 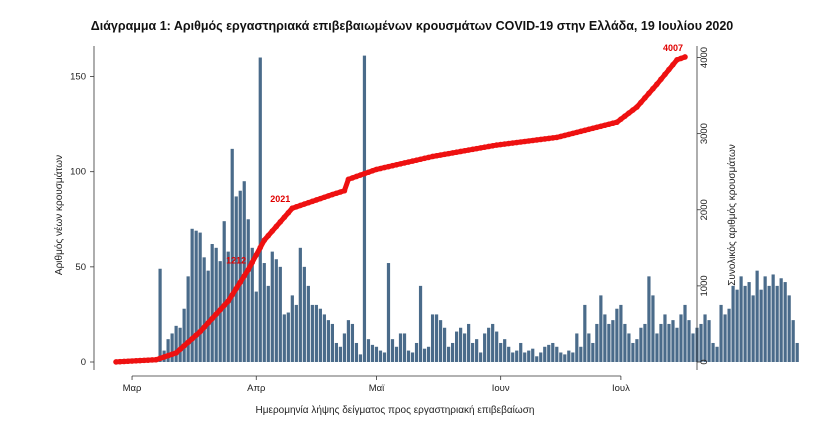 What do you see at coordinates (704, 285) in the screenshot?
I see `y-right-tick-label: 1000` at bounding box center [704, 285].